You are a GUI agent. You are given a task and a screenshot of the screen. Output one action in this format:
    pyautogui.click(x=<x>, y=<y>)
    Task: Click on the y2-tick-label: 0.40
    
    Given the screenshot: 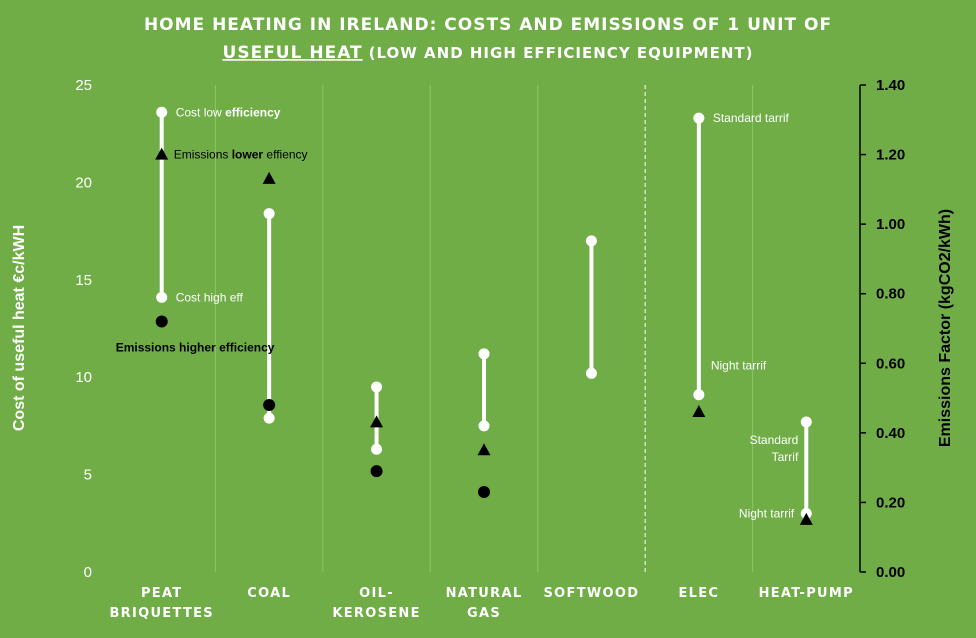 What is the action you would take?
    pyautogui.click(x=890, y=433)
    